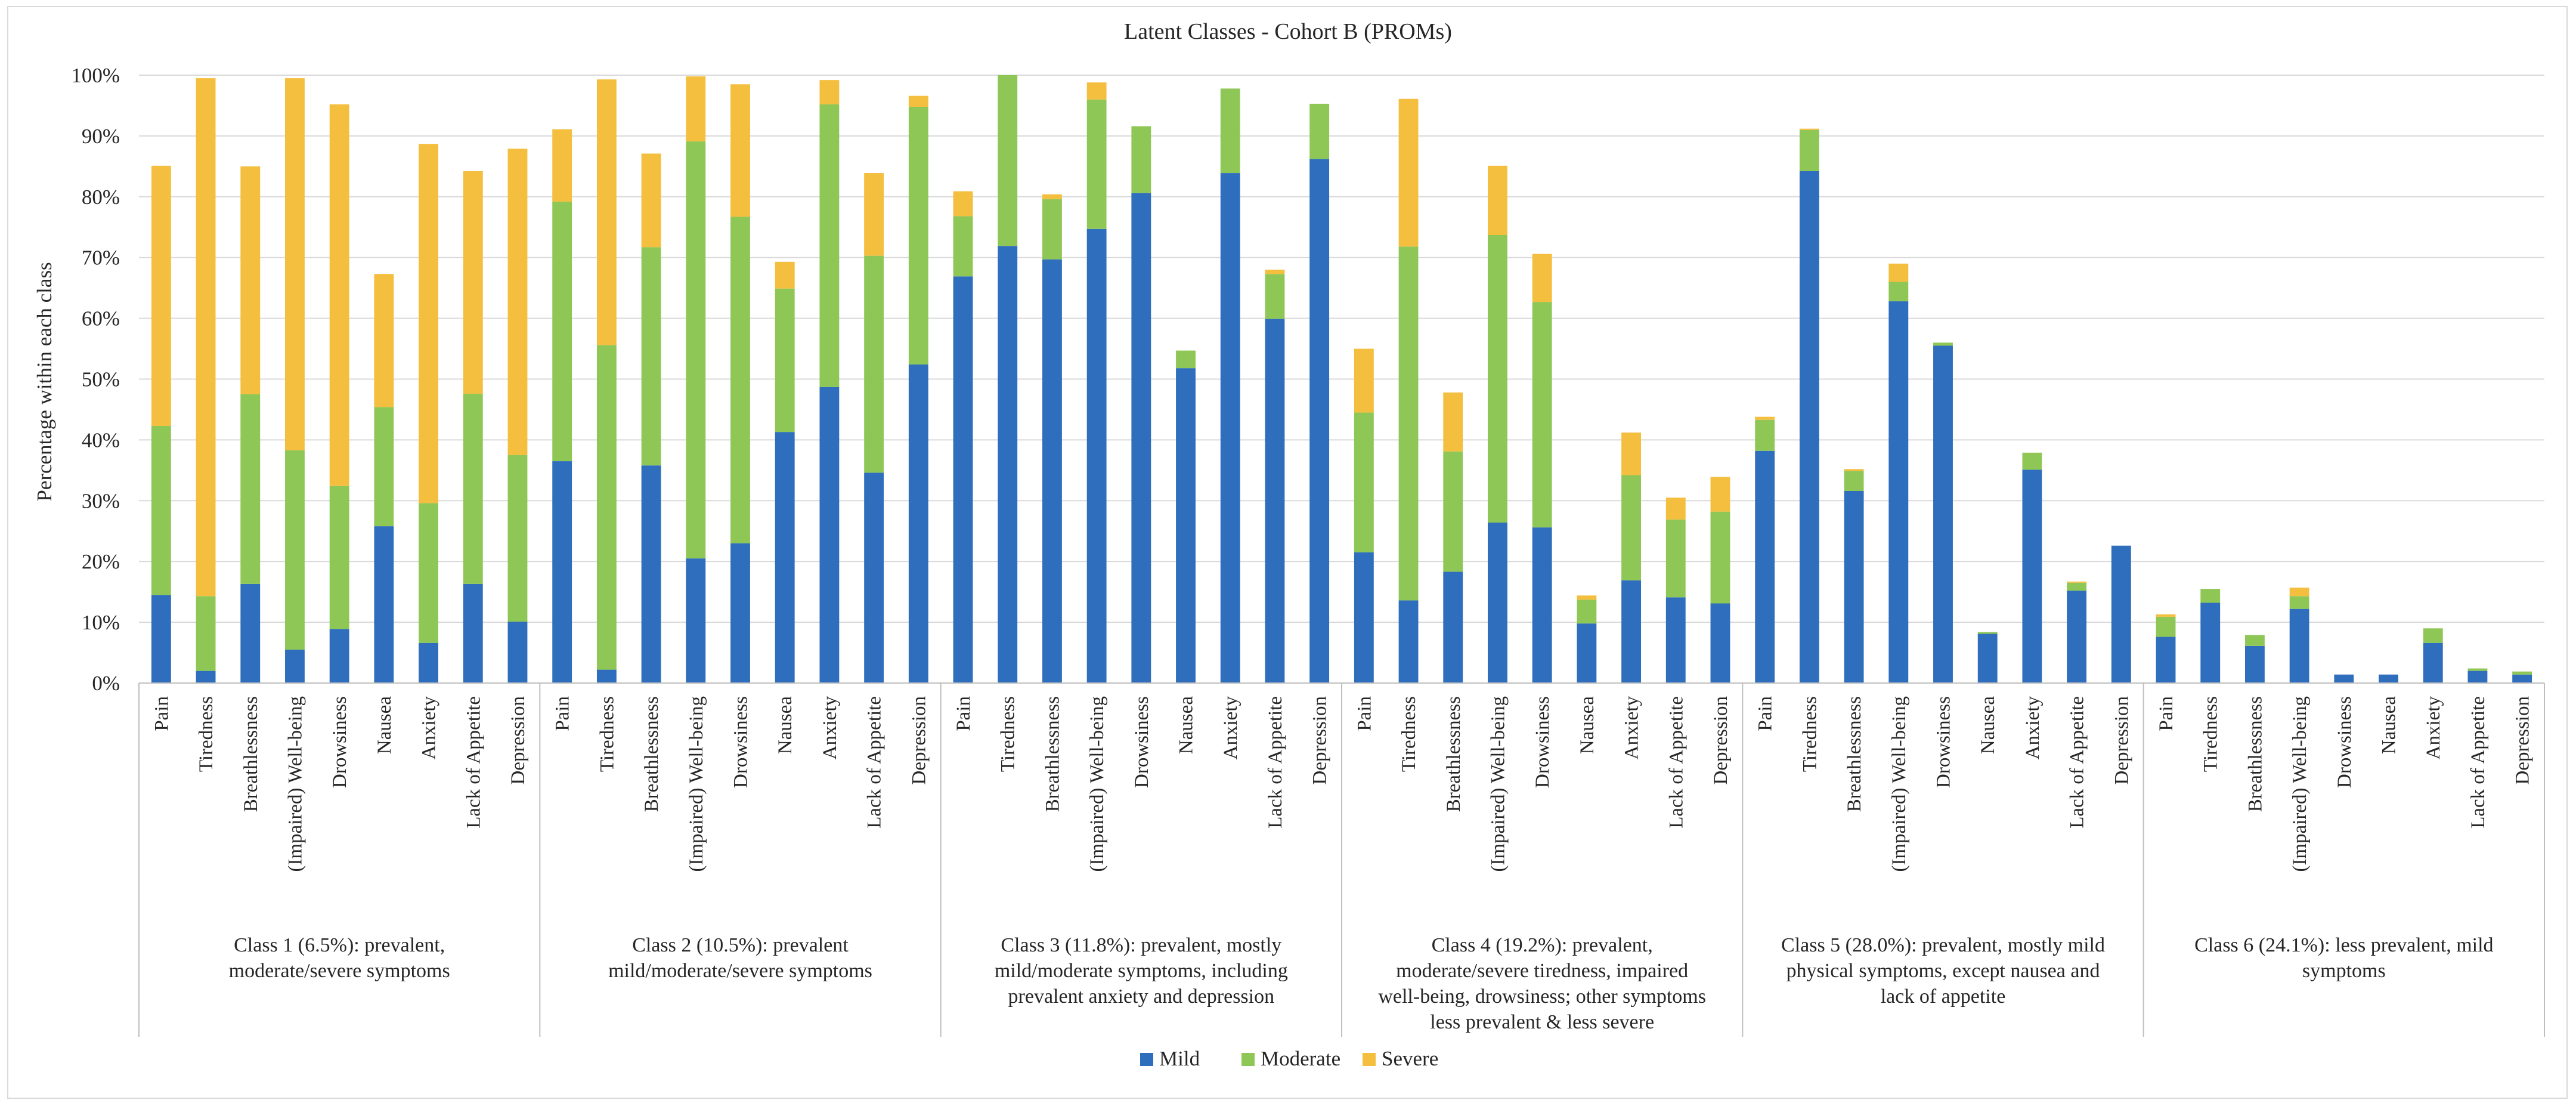 The width and height of the screenshot is (2576, 1106). Describe the element at coordinates (607, 734) in the screenshot. I see `x-tick-label: Tiredness` at that location.